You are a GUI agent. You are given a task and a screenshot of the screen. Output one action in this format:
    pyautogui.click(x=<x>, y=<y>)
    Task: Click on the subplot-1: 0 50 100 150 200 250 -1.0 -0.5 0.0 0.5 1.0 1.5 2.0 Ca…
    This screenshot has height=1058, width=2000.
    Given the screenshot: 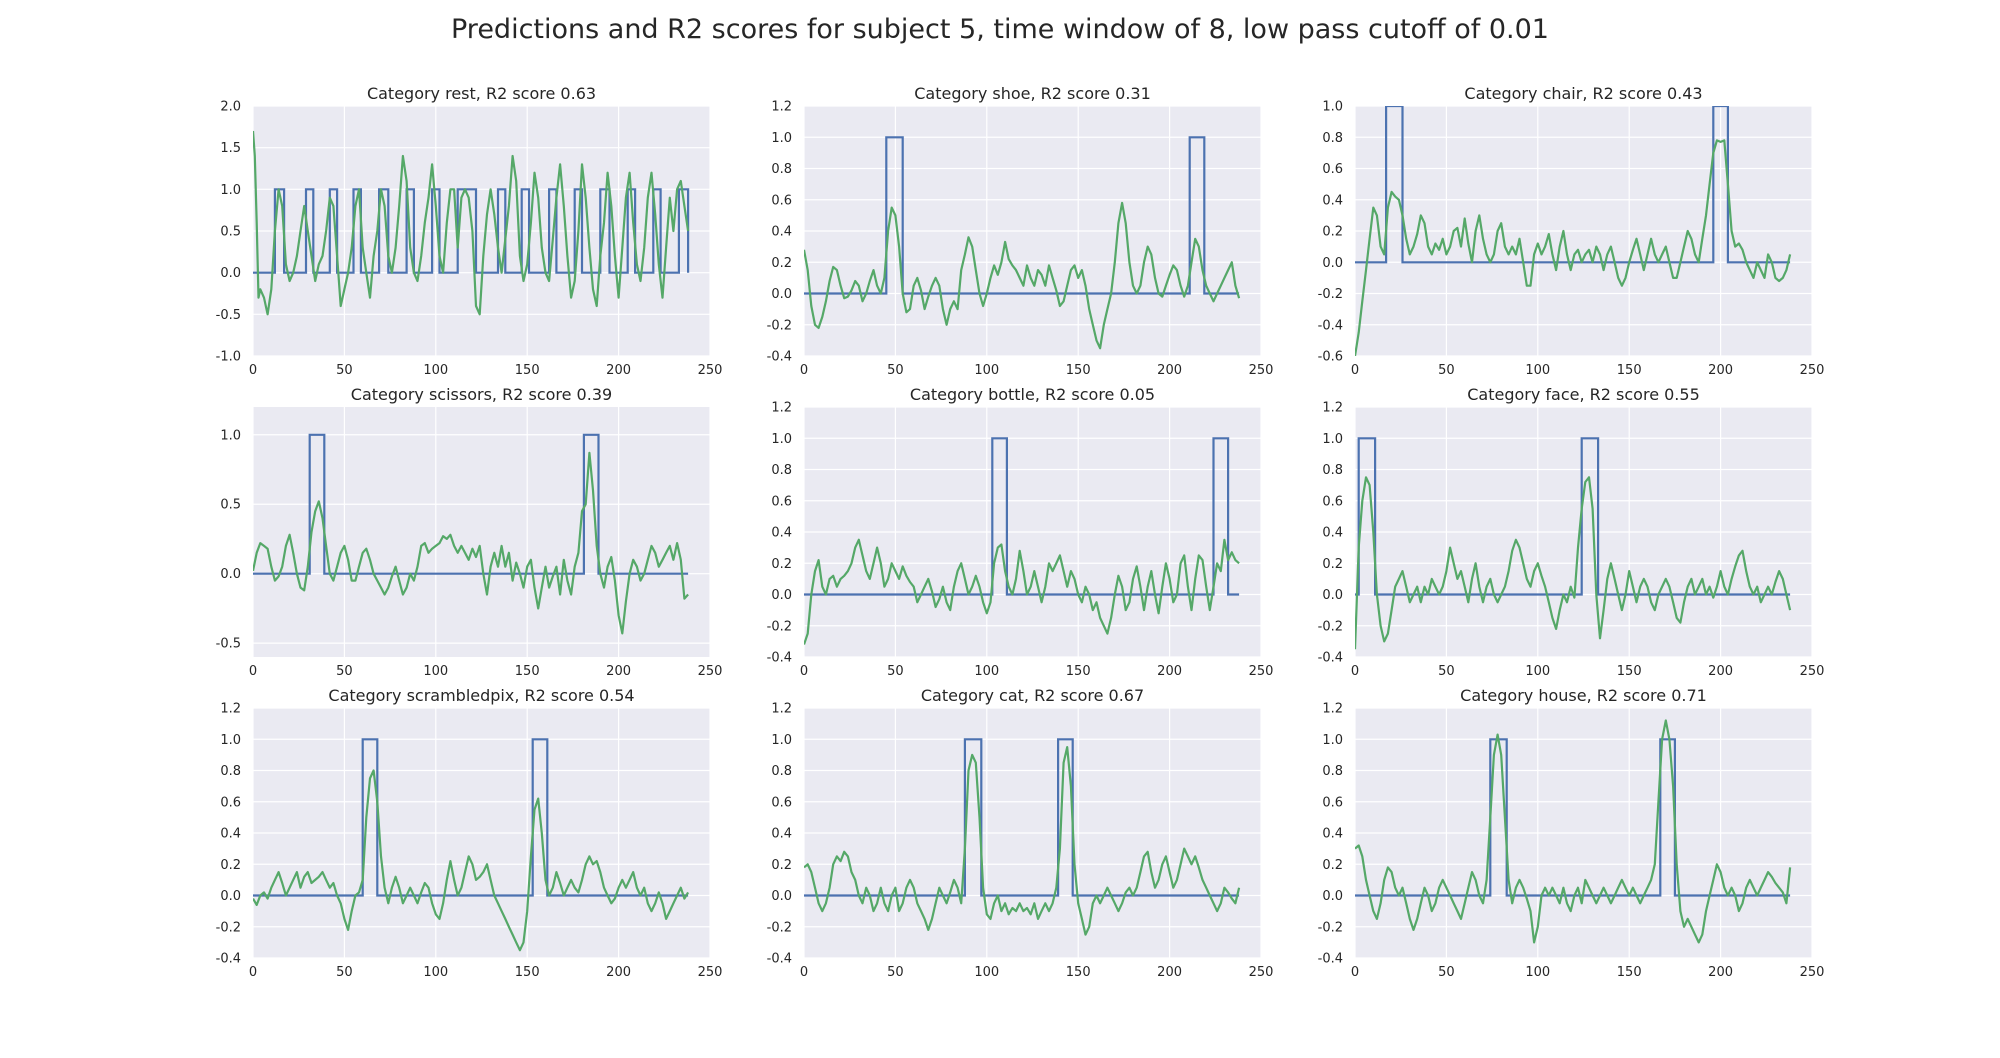 What is the action you would take?
    pyautogui.click(x=469, y=231)
    